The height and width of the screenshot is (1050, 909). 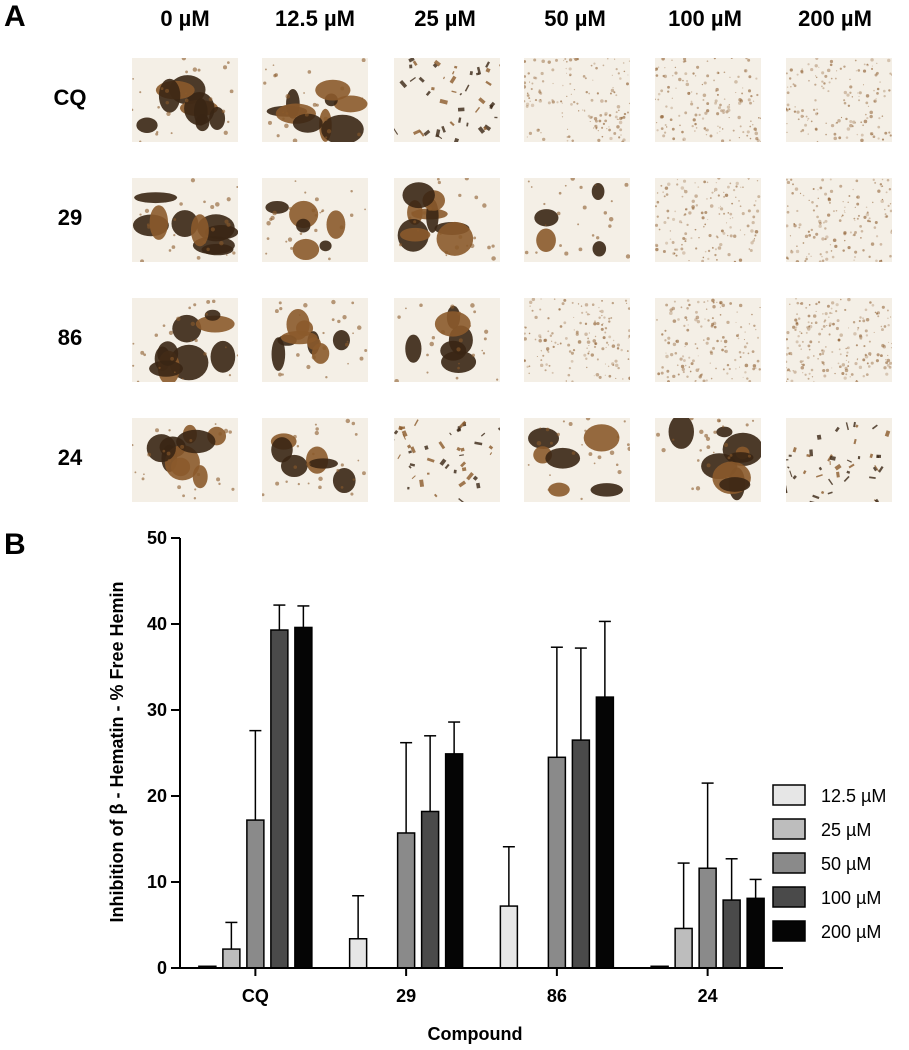 I want to click on column-header-3: 50 µM, so click(x=575, y=18).